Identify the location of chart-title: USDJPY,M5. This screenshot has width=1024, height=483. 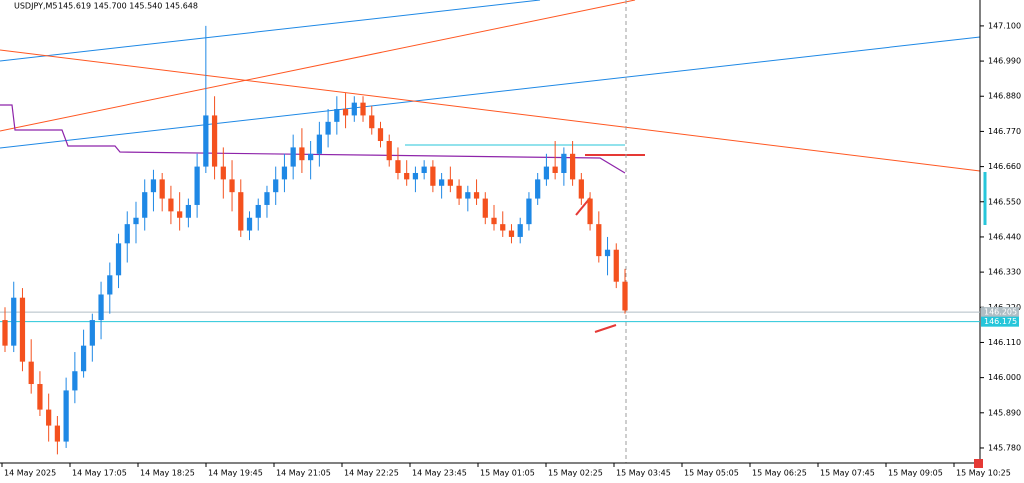
(36, 6).